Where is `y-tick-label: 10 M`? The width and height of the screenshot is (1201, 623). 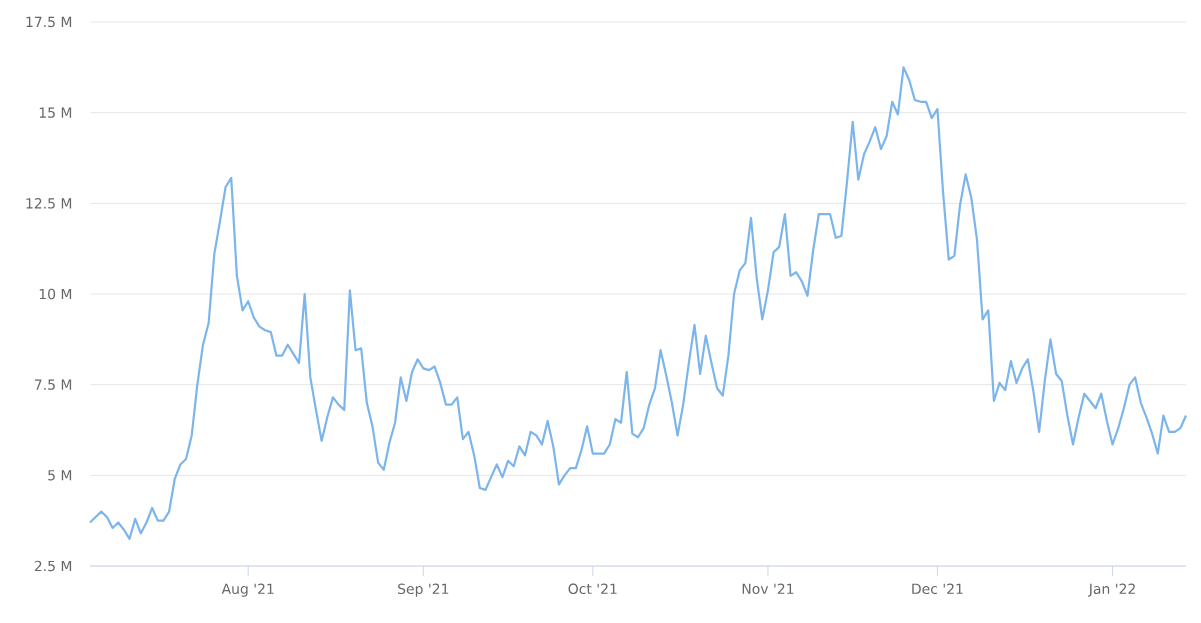
y-tick-label: 10 M is located at coordinates (55, 294).